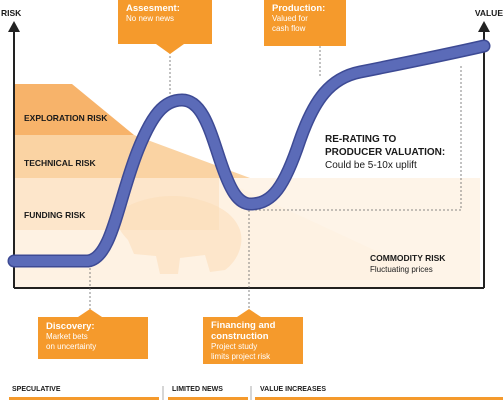  Describe the element at coordinates (153, 8) in the screenshot. I see `assessment-title: Assesment:` at that location.